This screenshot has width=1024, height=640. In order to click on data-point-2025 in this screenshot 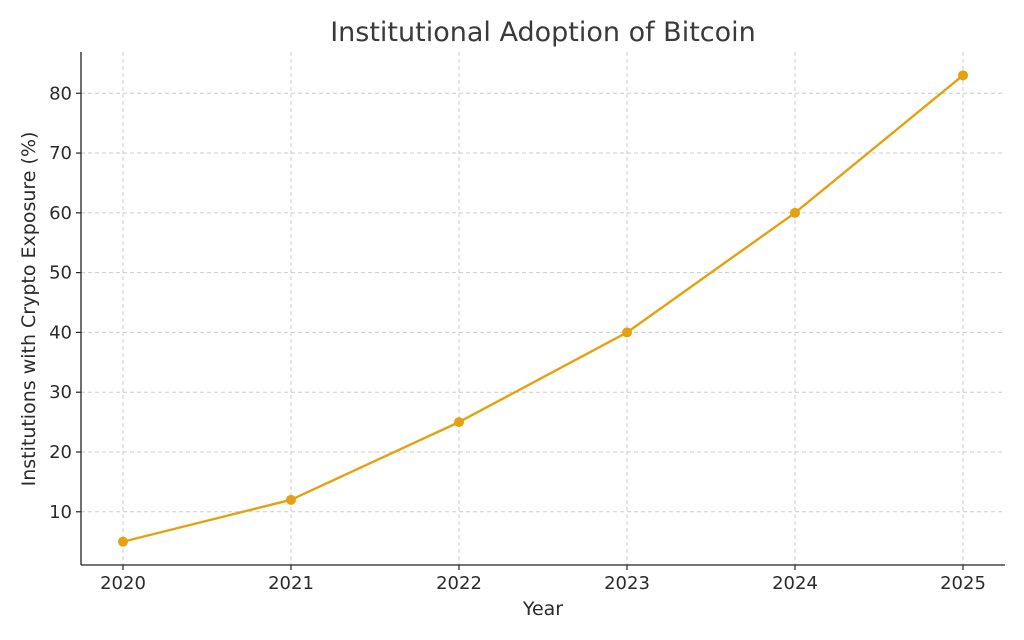, I will do `click(963, 75)`.